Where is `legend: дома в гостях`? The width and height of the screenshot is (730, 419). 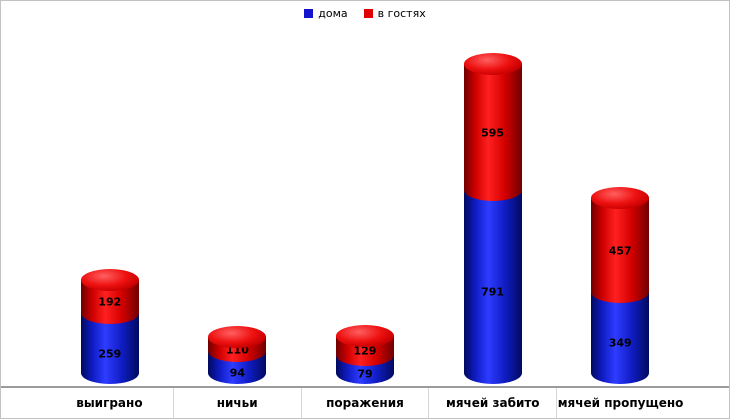
legend: дома в гостях is located at coordinates (365, 13).